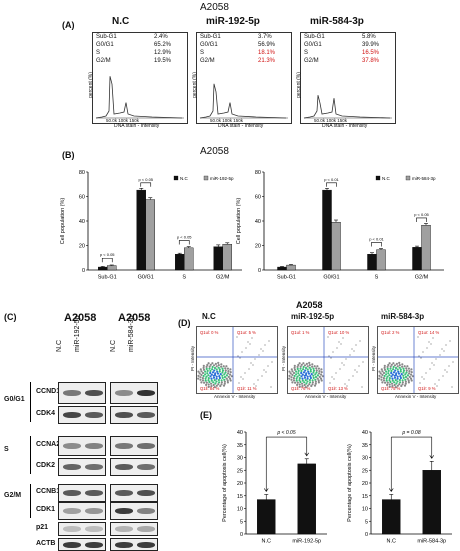 Image resolution: width=460 pixels, height=551 pixels. I want to click on annexin-plot-title: miR-584-3p, so click(403, 316).